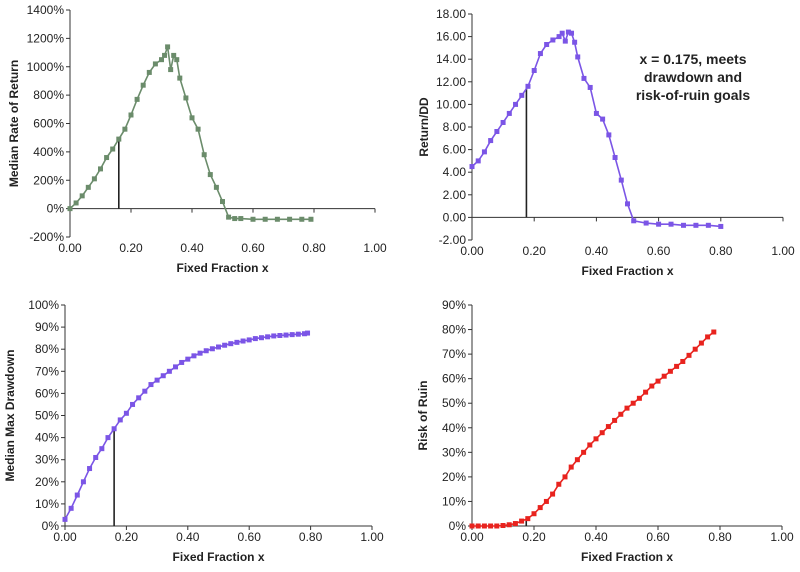  I want to click on y-tick-label: 80%, so click(454, 330).